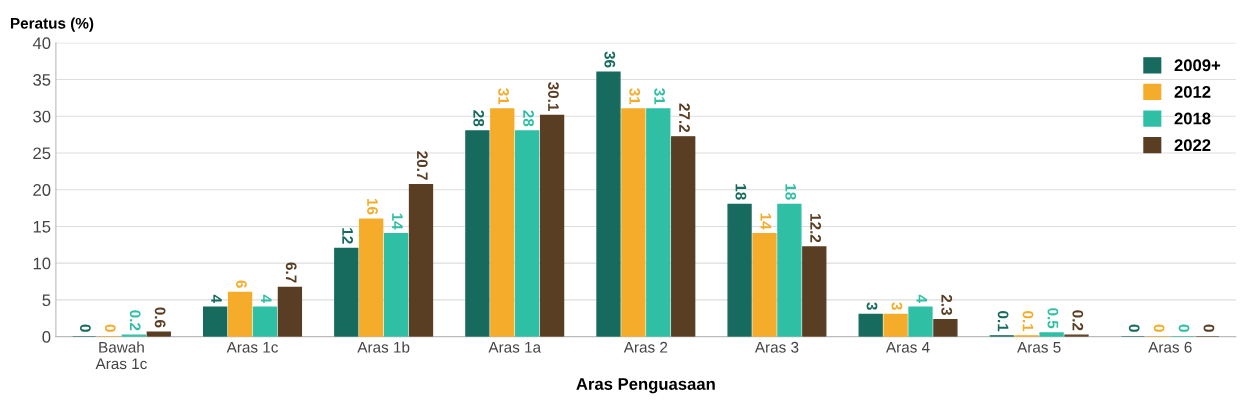 Image resolution: width=1242 pixels, height=408 pixels. I want to click on data-label: 6, so click(241, 284).